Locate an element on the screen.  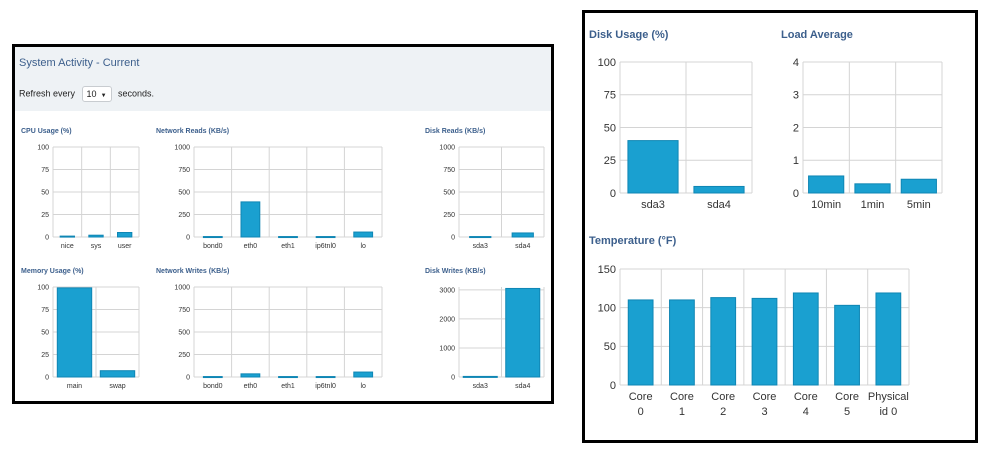
system-activity-title: System Activity - Current is located at coordinates (79, 63).